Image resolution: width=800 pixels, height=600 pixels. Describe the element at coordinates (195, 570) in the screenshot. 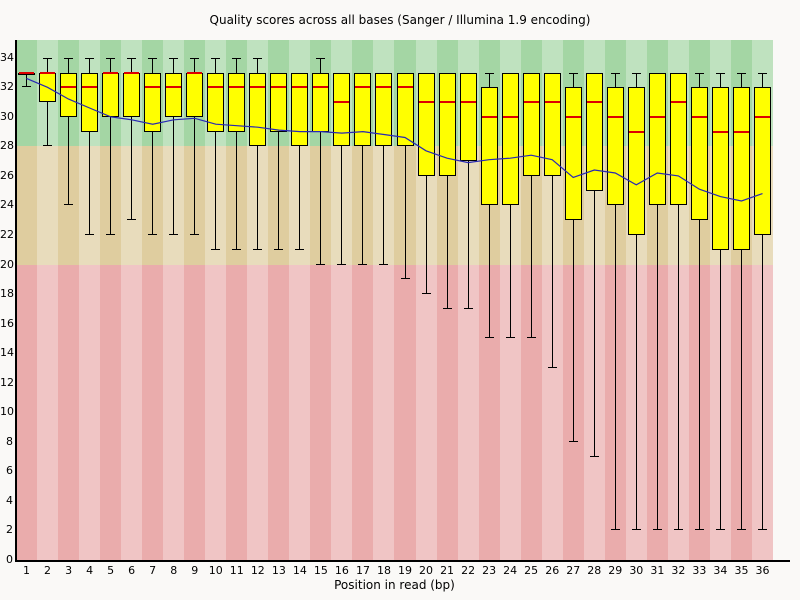

I see `x-axis-tick-label: 9` at that location.